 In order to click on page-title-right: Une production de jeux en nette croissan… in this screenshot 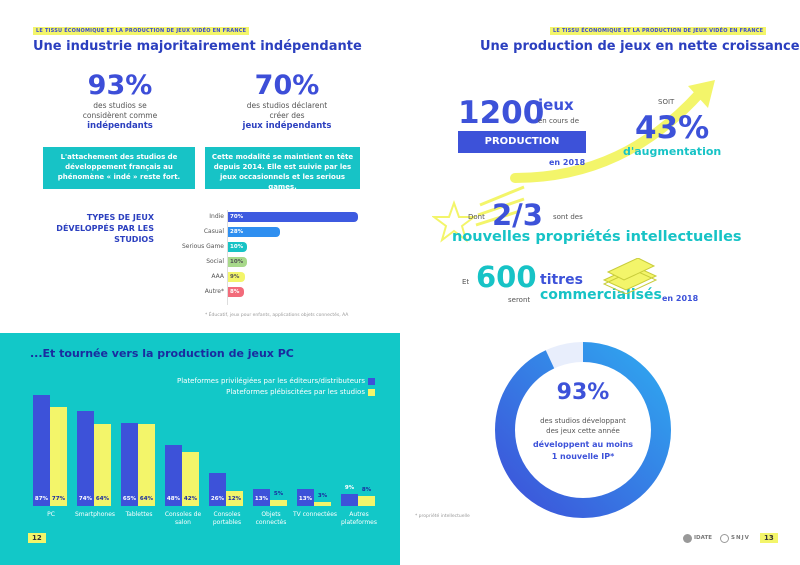, I will do `click(640, 46)`.